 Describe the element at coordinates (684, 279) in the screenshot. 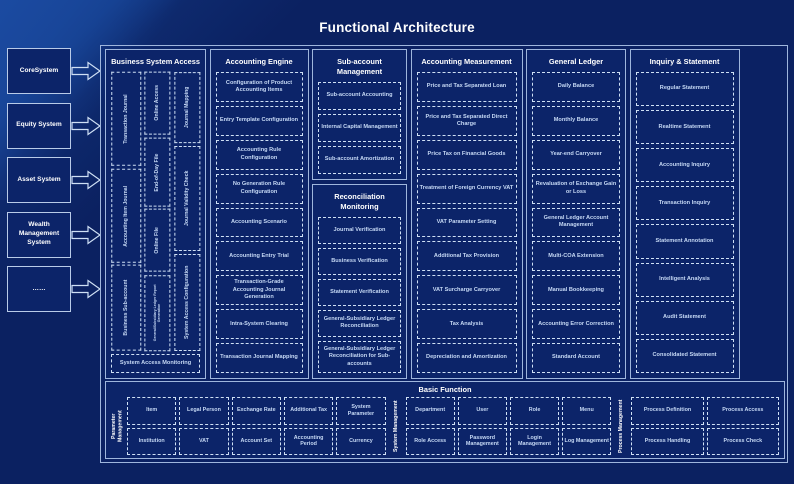

I see `is-item: Intelligent Analysis` at that location.